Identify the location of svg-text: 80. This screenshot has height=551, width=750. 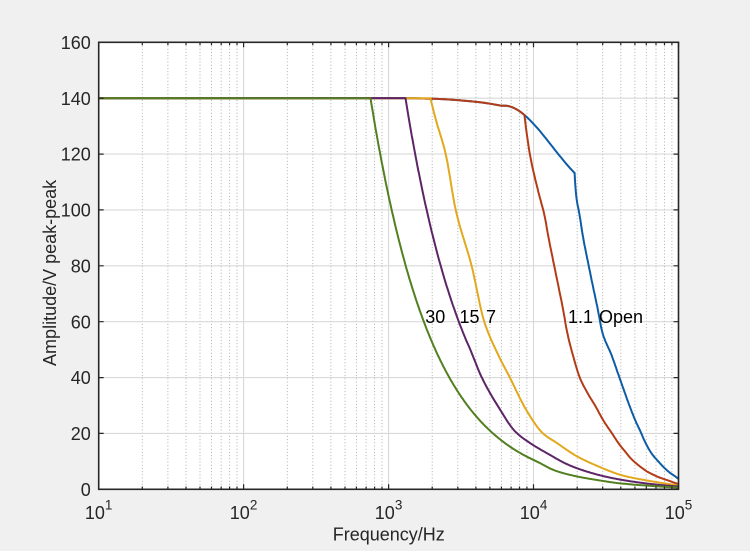
(81, 266).